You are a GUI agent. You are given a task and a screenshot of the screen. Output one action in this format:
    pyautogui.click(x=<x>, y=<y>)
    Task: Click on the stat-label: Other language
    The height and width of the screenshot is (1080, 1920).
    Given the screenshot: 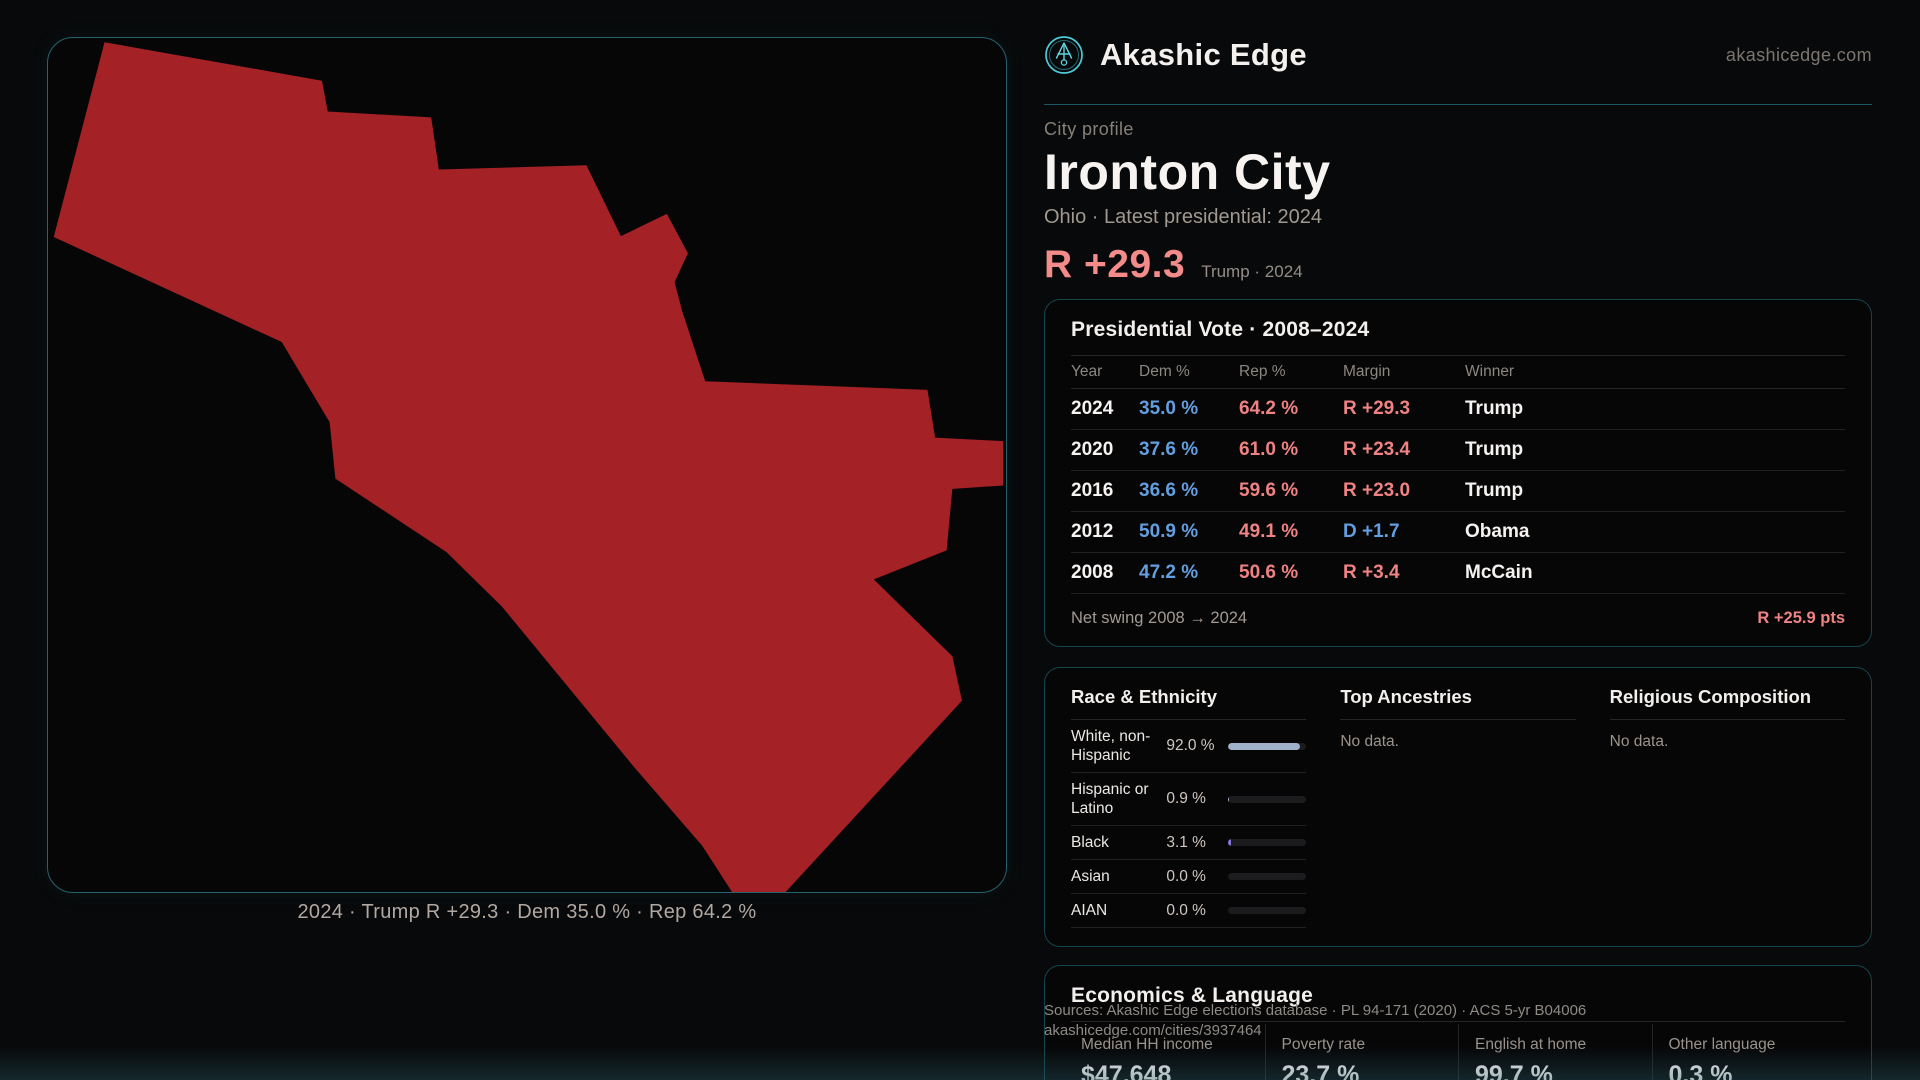 What is the action you would take?
    pyautogui.click(x=1722, y=1044)
    